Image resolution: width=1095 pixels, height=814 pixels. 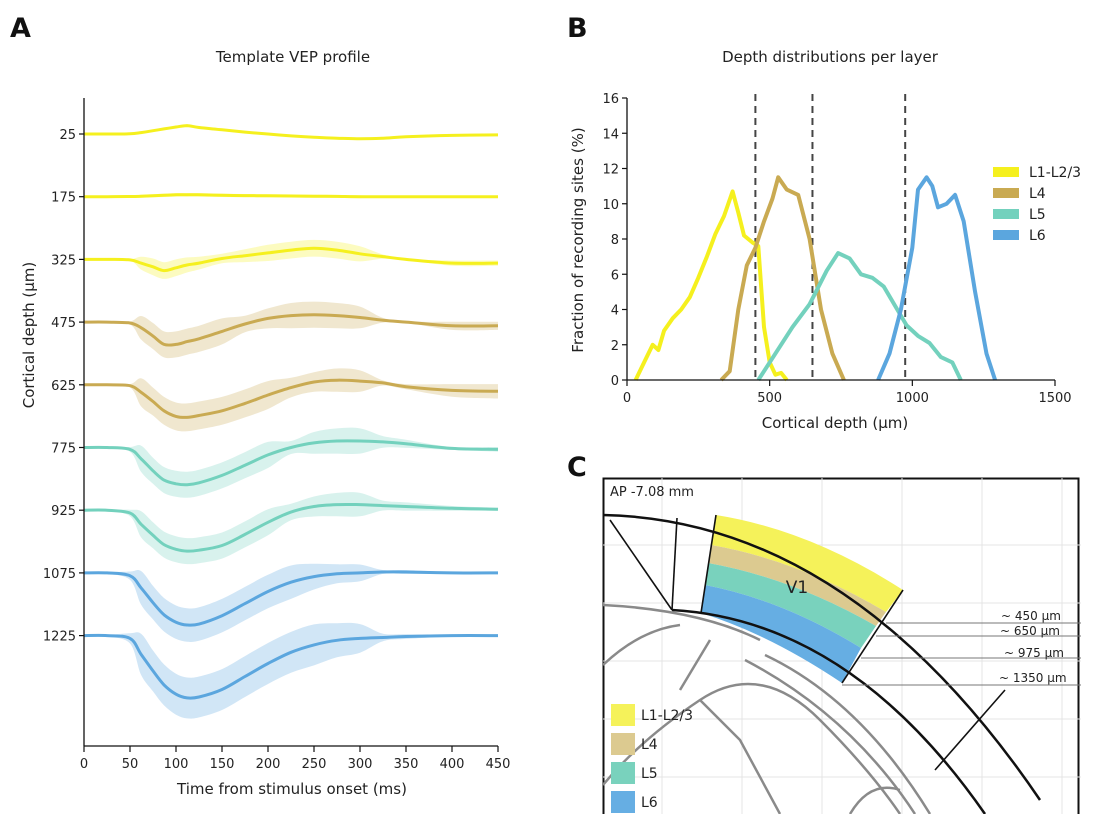 I want to click on vep-time-tick-label: 450, so click(x=498, y=764).